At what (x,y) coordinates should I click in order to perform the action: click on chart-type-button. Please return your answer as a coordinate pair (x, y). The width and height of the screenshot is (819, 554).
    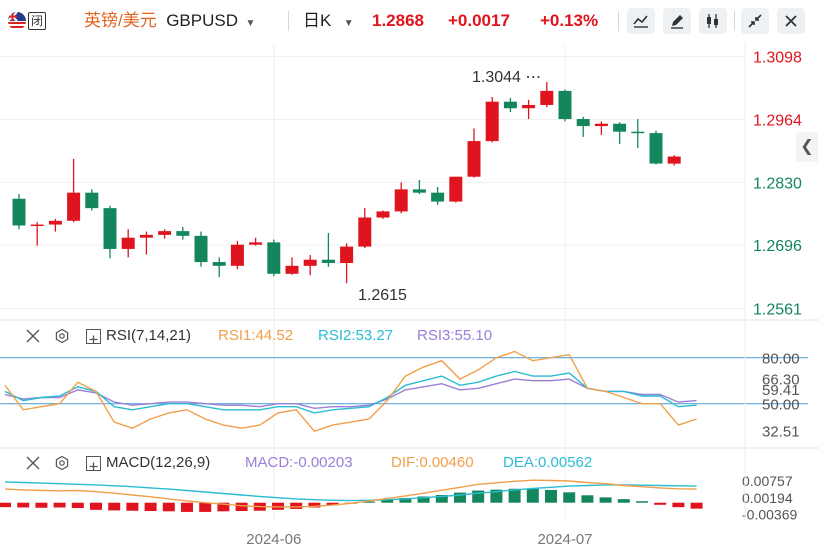
    Looking at the image, I should click on (713, 21).